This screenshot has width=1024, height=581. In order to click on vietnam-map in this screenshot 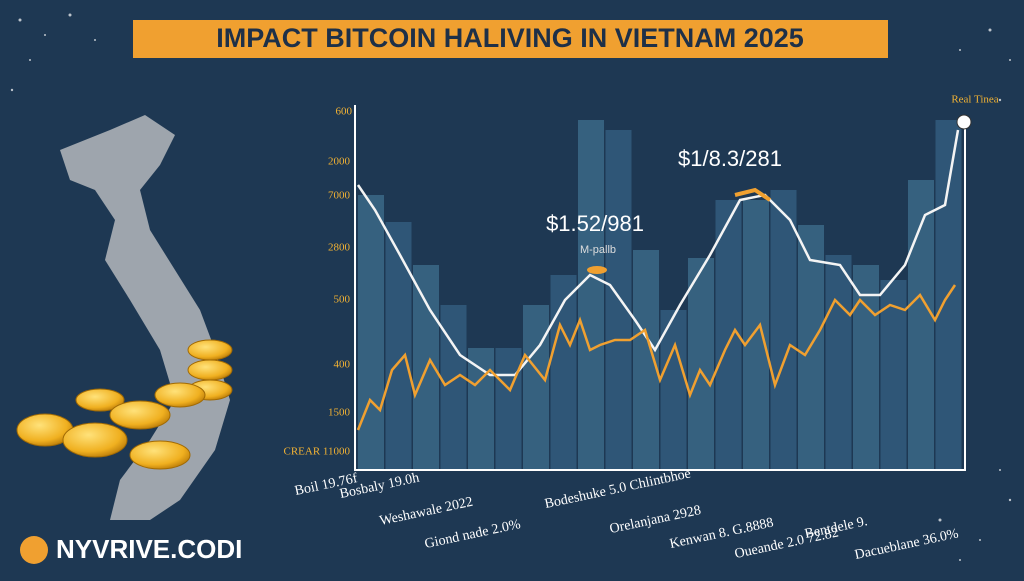, I will do `click(145, 317)`.